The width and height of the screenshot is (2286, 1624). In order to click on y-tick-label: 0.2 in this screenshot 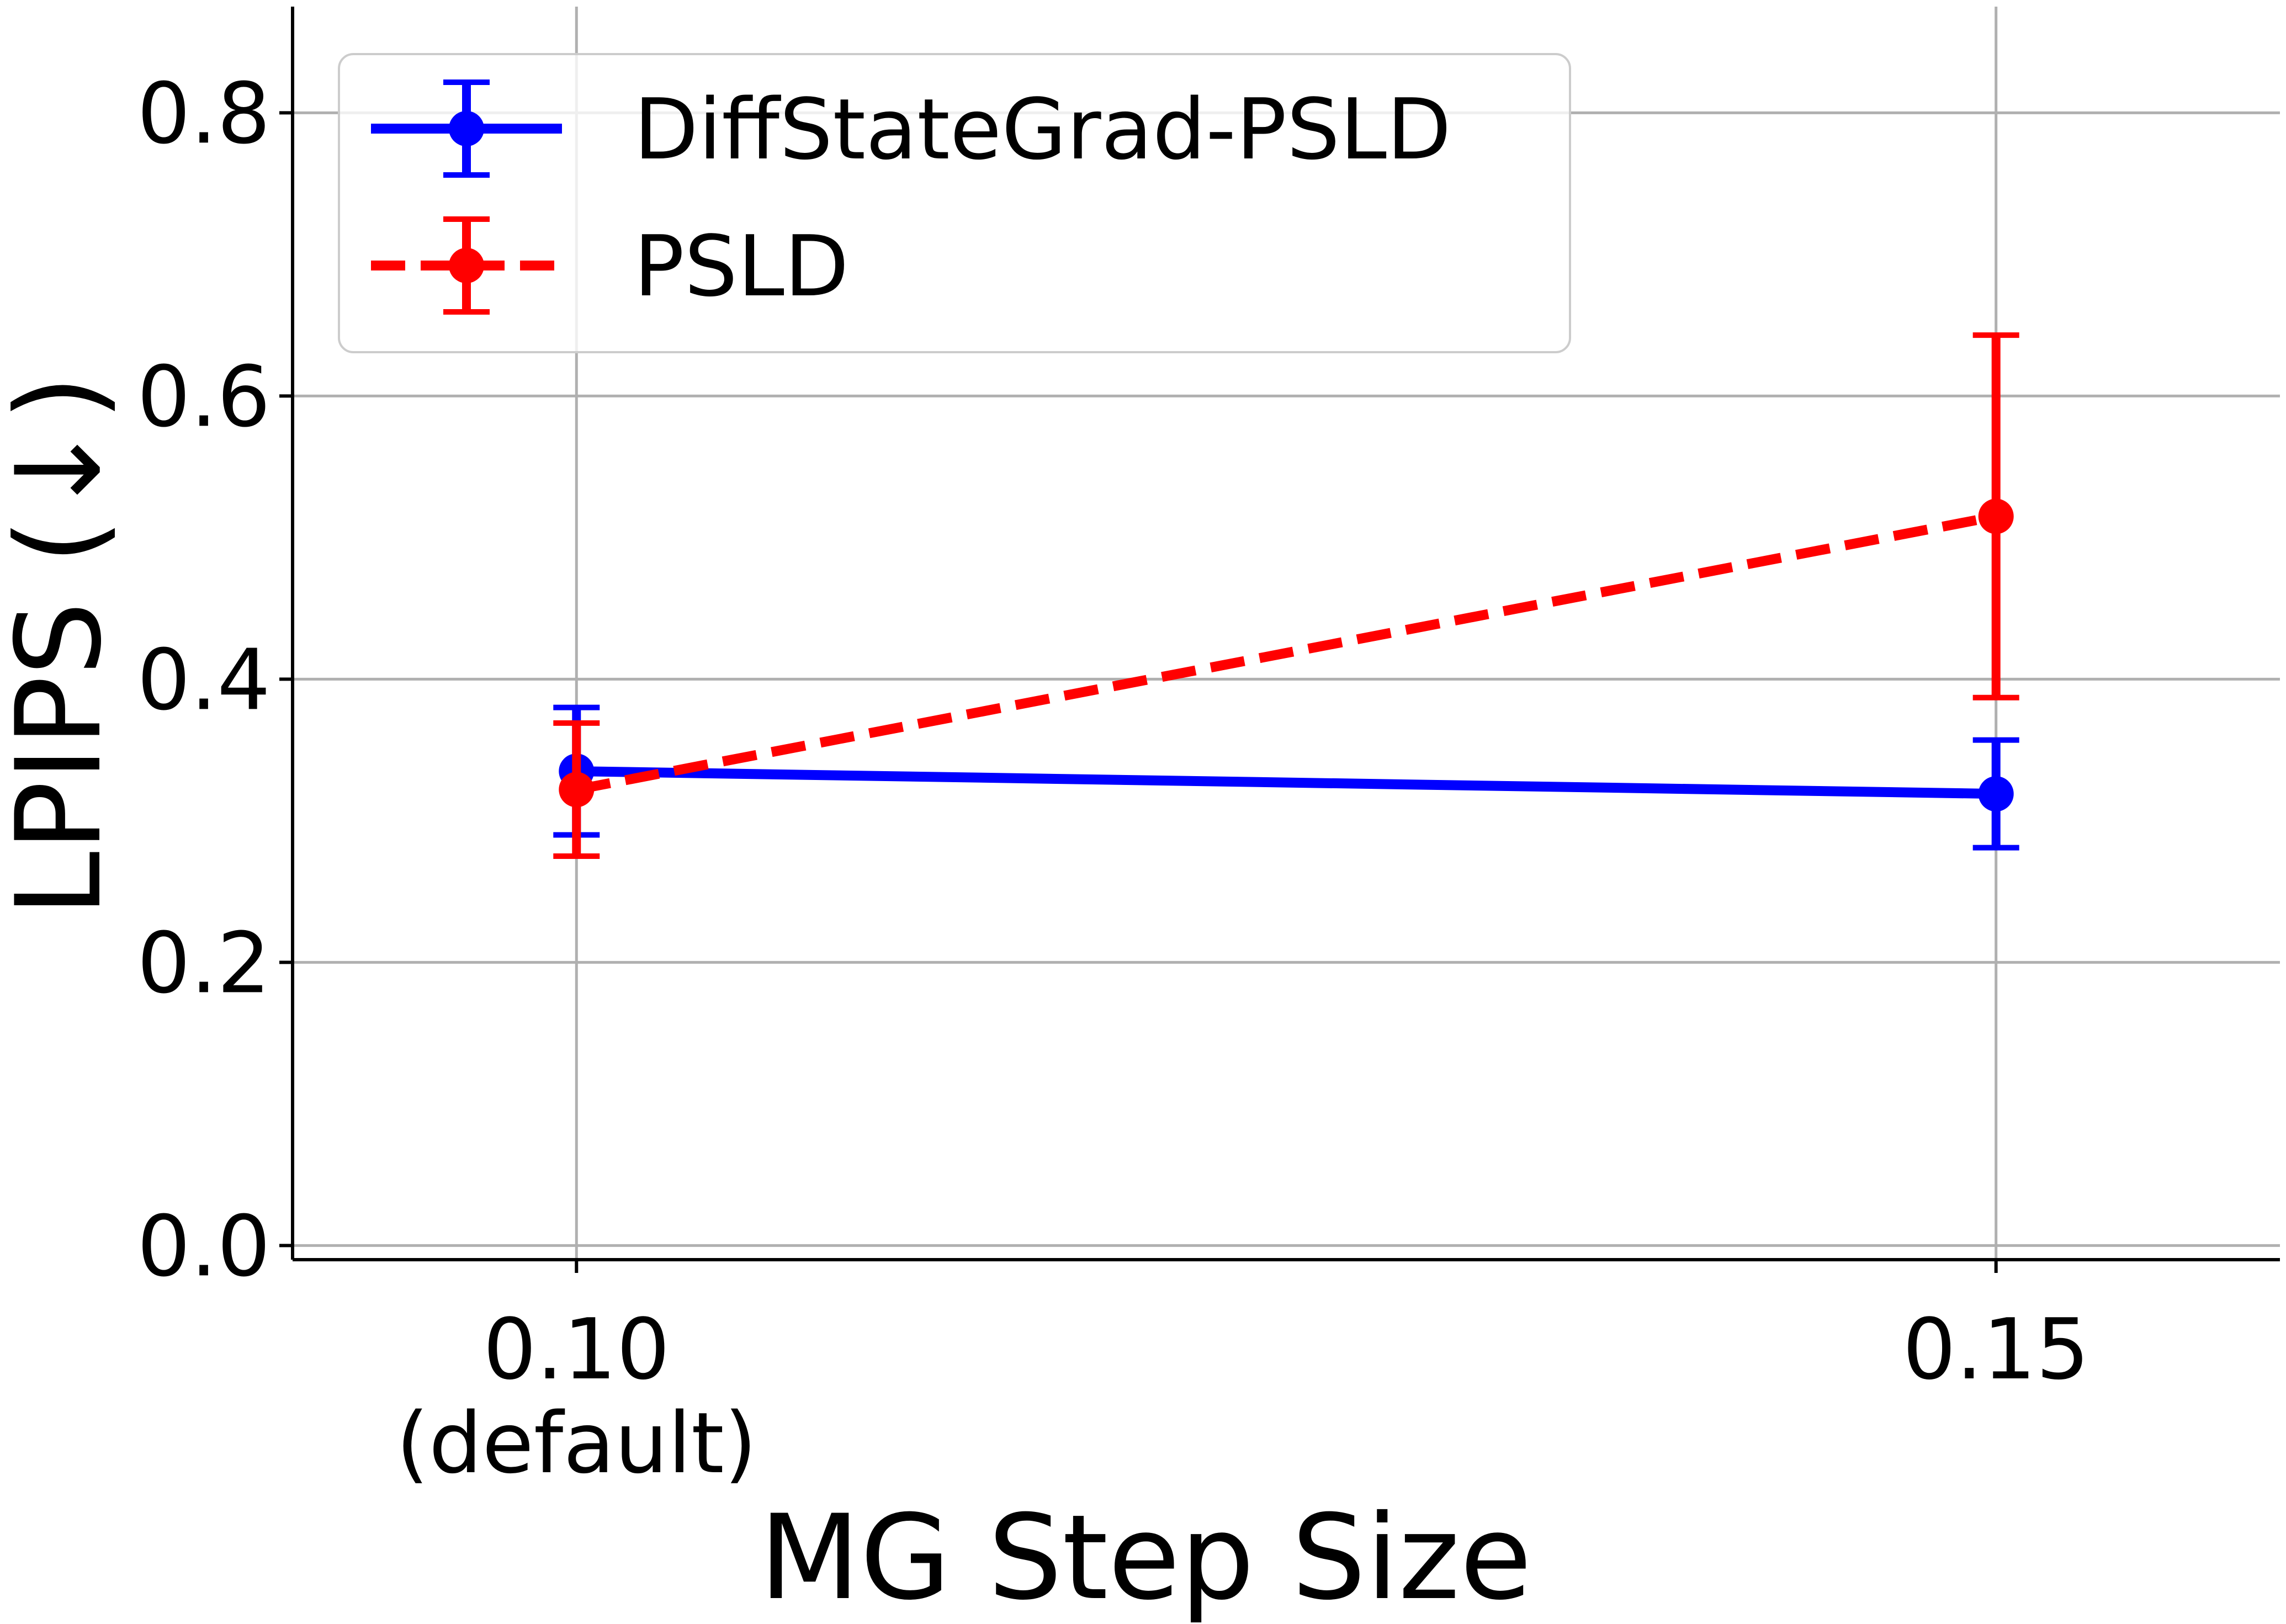, I will do `click(204, 963)`.